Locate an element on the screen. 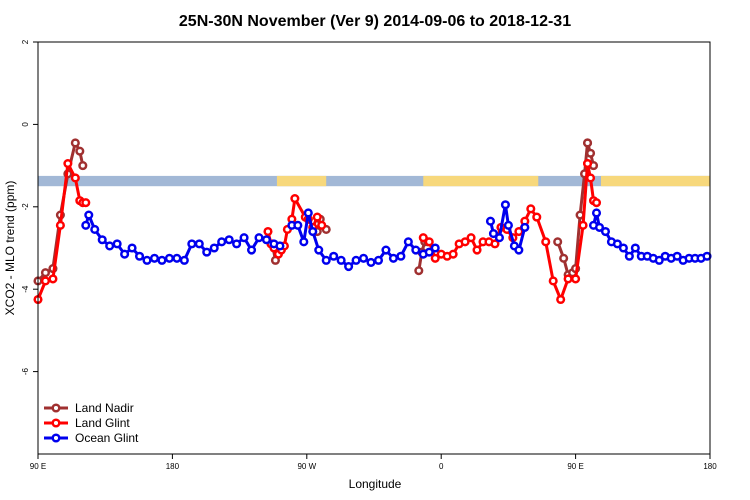 The image size is (750, 500). y-tick-label: 2 is located at coordinates (25, 41).